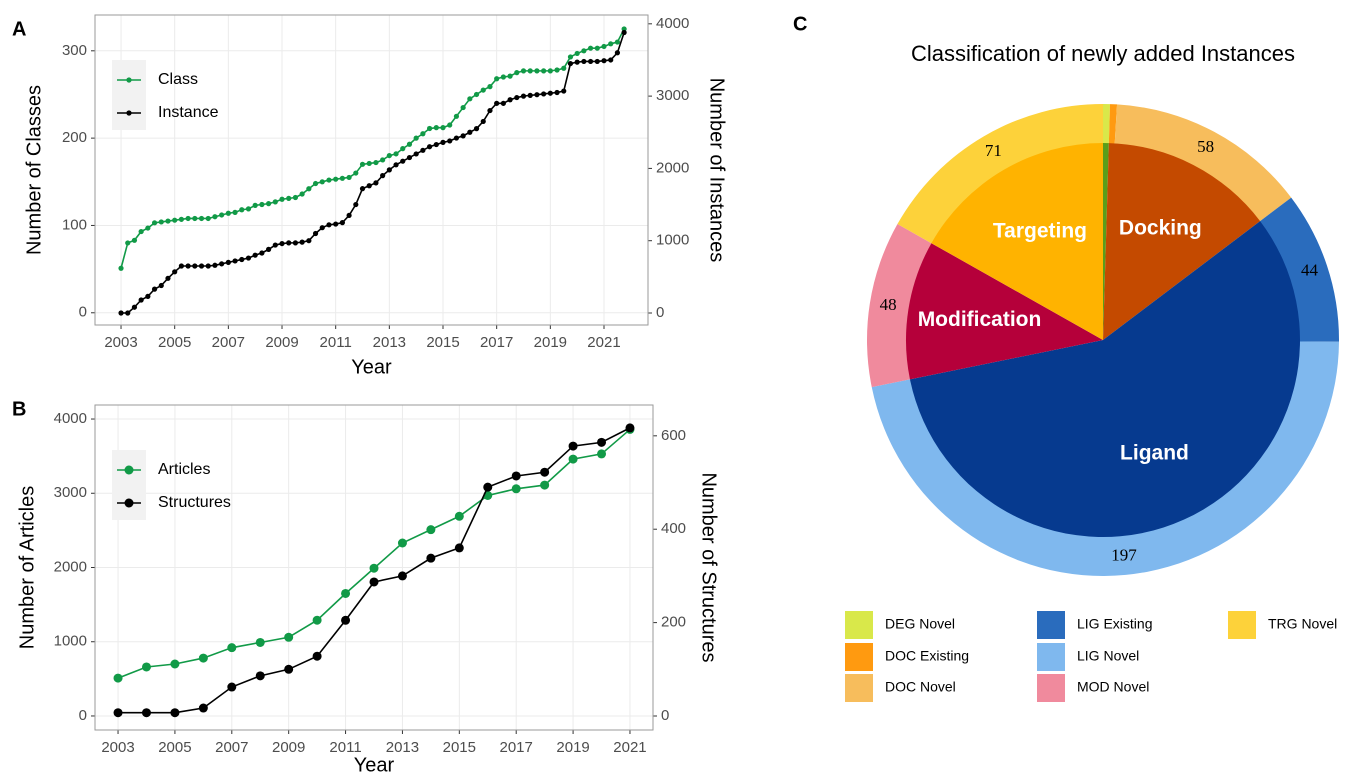  What do you see at coordinates (920, 687) in the screenshot?
I see `legend-label: DOC Novel` at bounding box center [920, 687].